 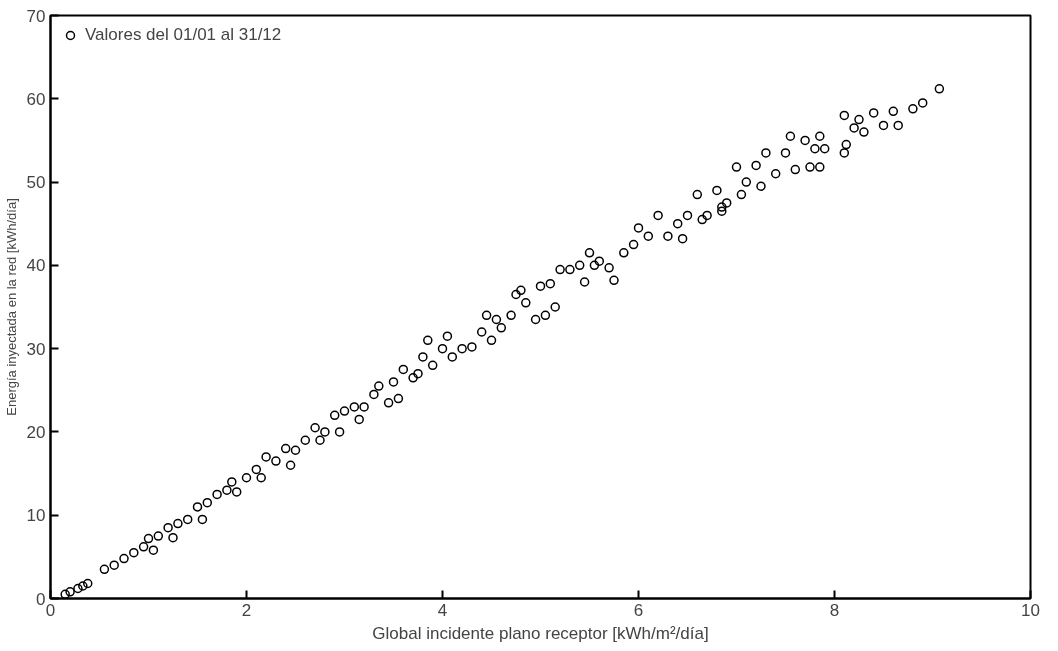 What do you see at coordinates (36, 266) in the screenshot?
I see `y-tick-label: 40` at bounding box center [36, 266].